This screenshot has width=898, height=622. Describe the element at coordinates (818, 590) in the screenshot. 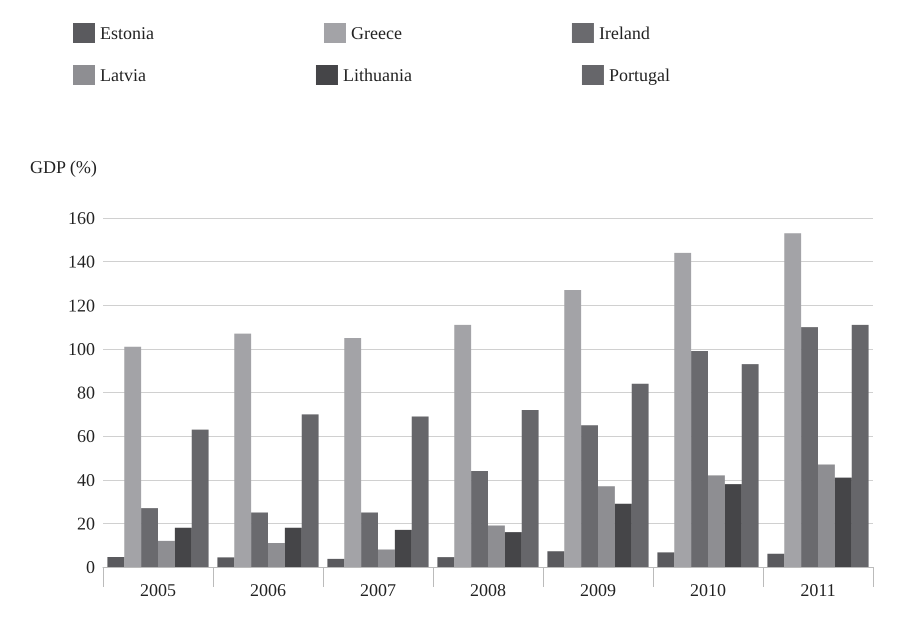

I see `x-tick-label: 2011` at that location.